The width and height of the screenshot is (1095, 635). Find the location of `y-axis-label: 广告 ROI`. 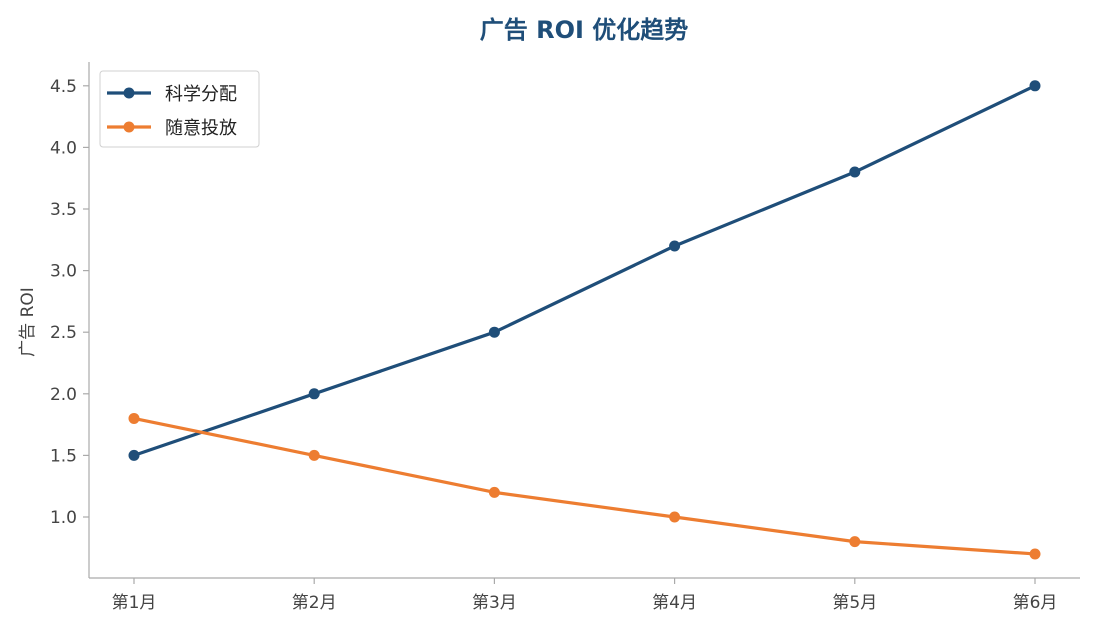

y-axis-label: 广告 ROI is located at coordinates (28, 322).